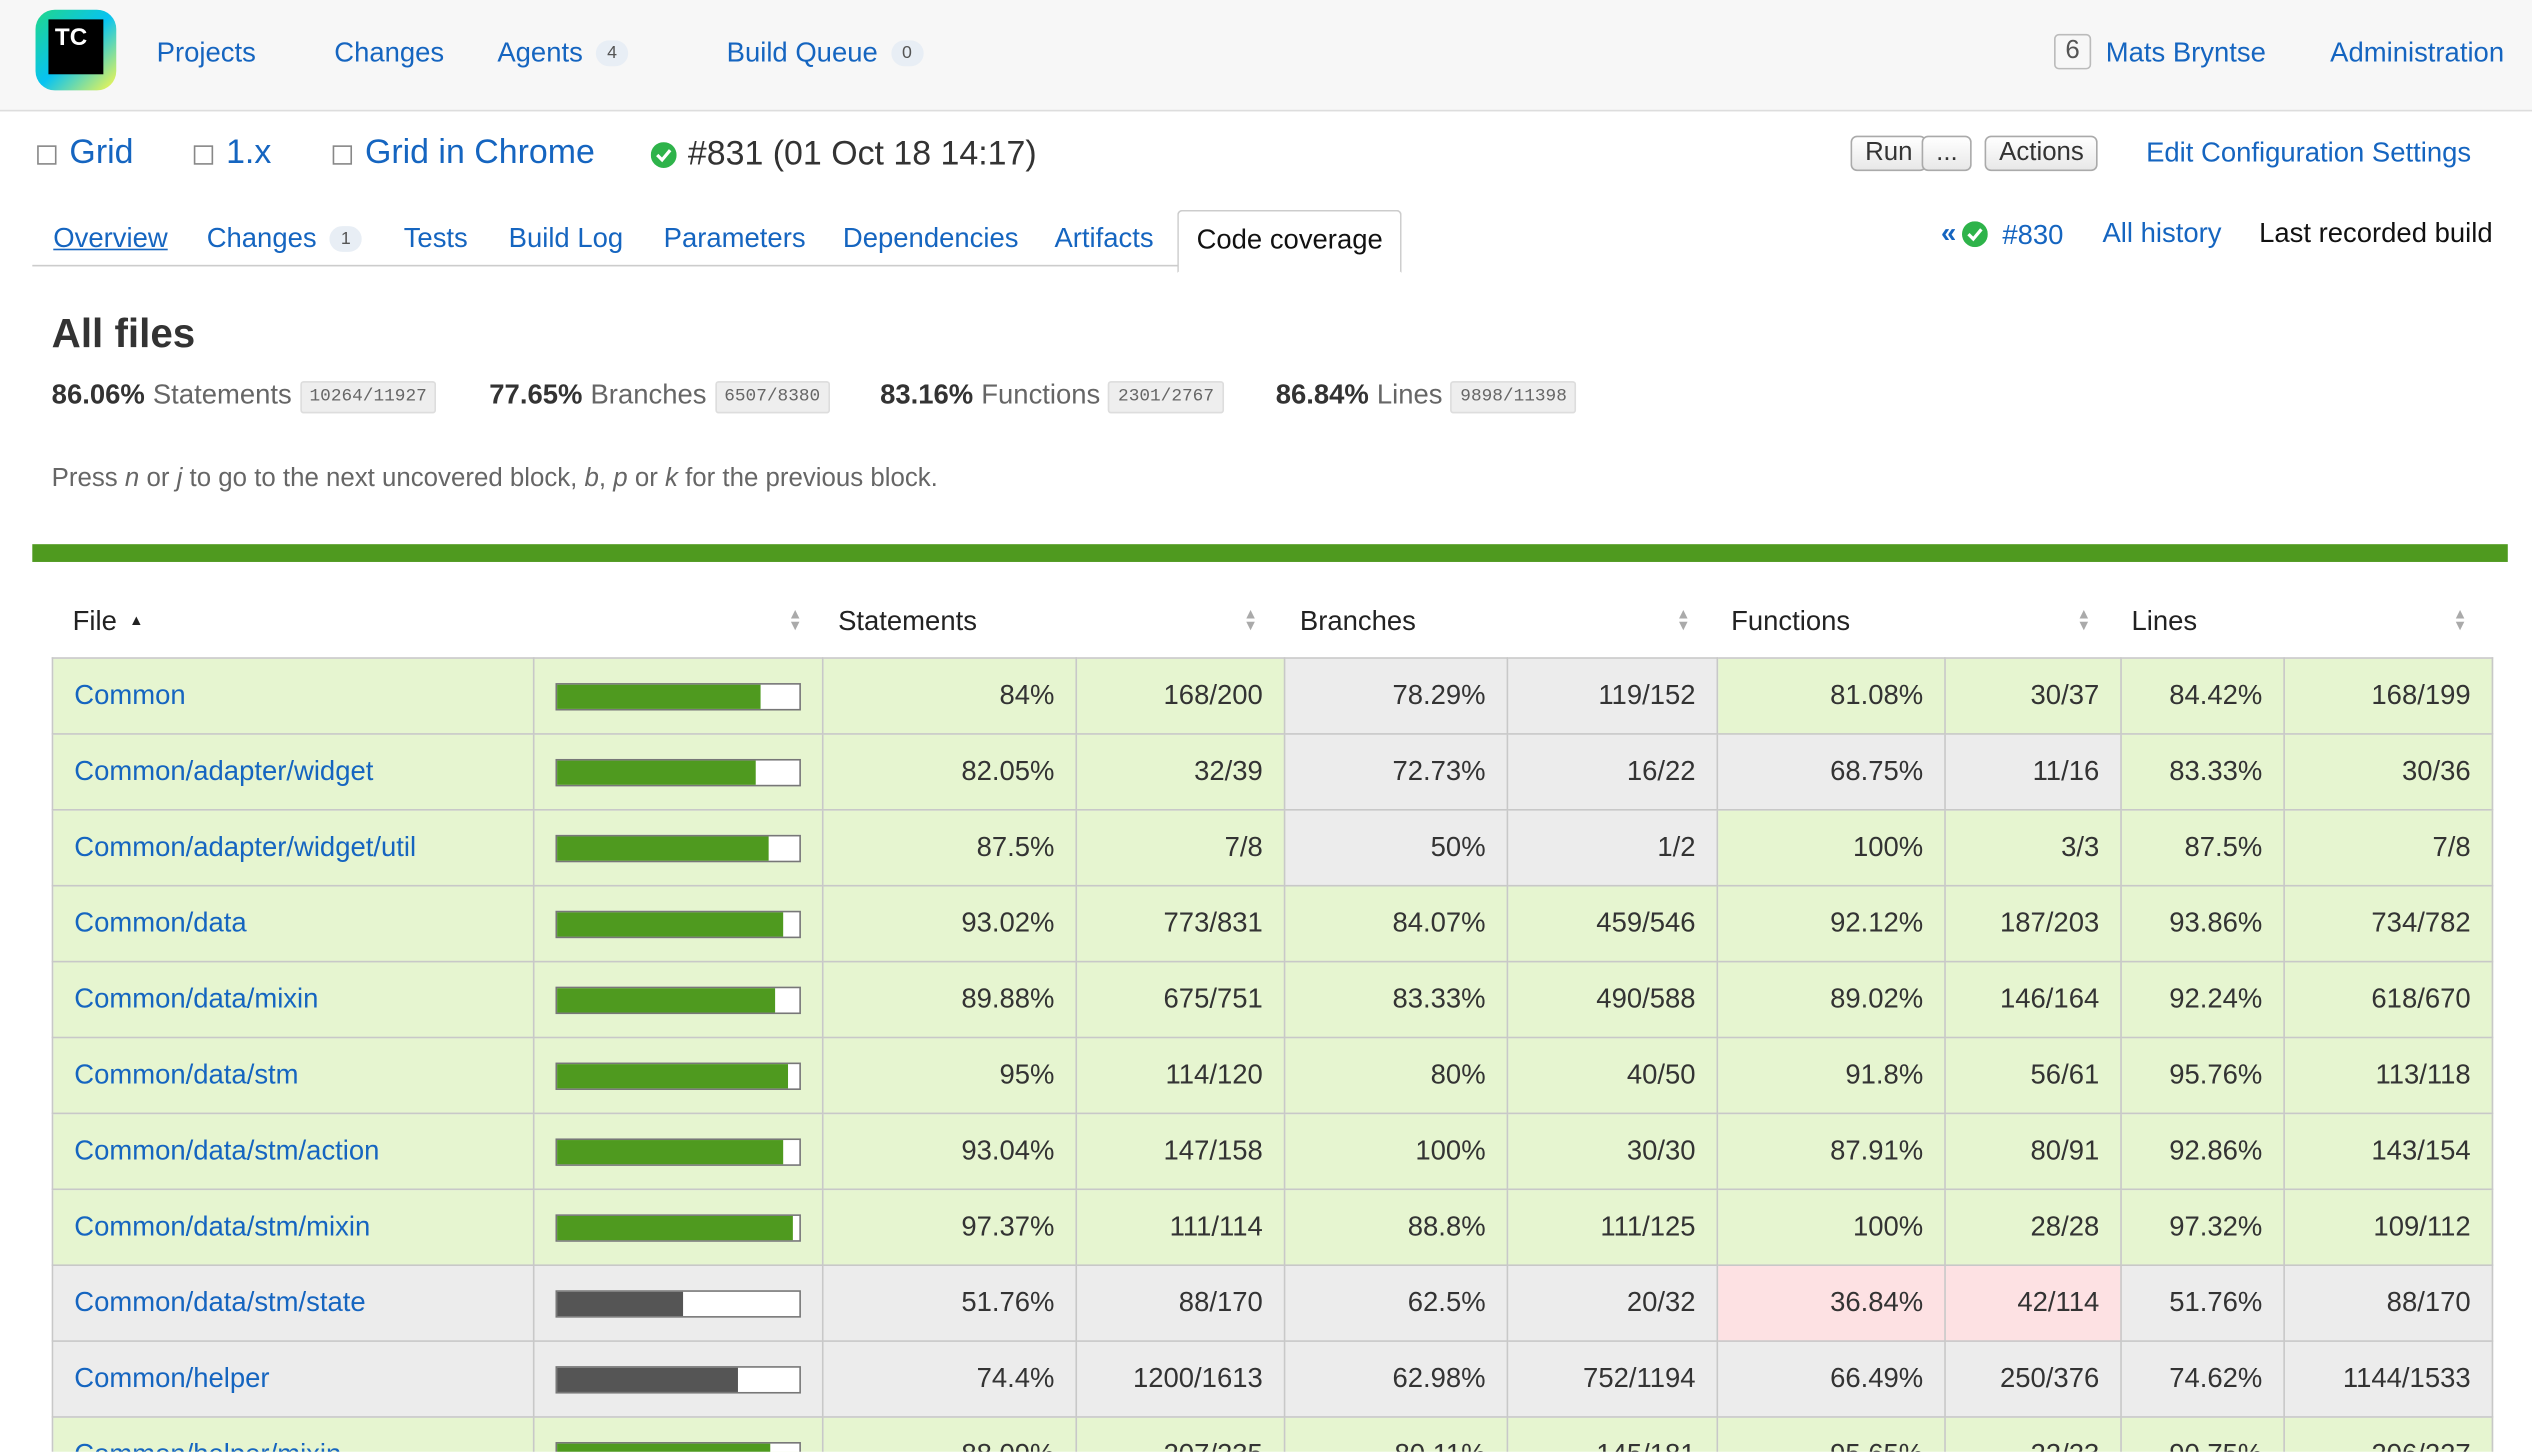 Image resolution: width=2532 pixels, height=1452 pixels. Describe the element at coordinates (1357, 621) in the screenshot. I see `column-header: Branches` at that location.